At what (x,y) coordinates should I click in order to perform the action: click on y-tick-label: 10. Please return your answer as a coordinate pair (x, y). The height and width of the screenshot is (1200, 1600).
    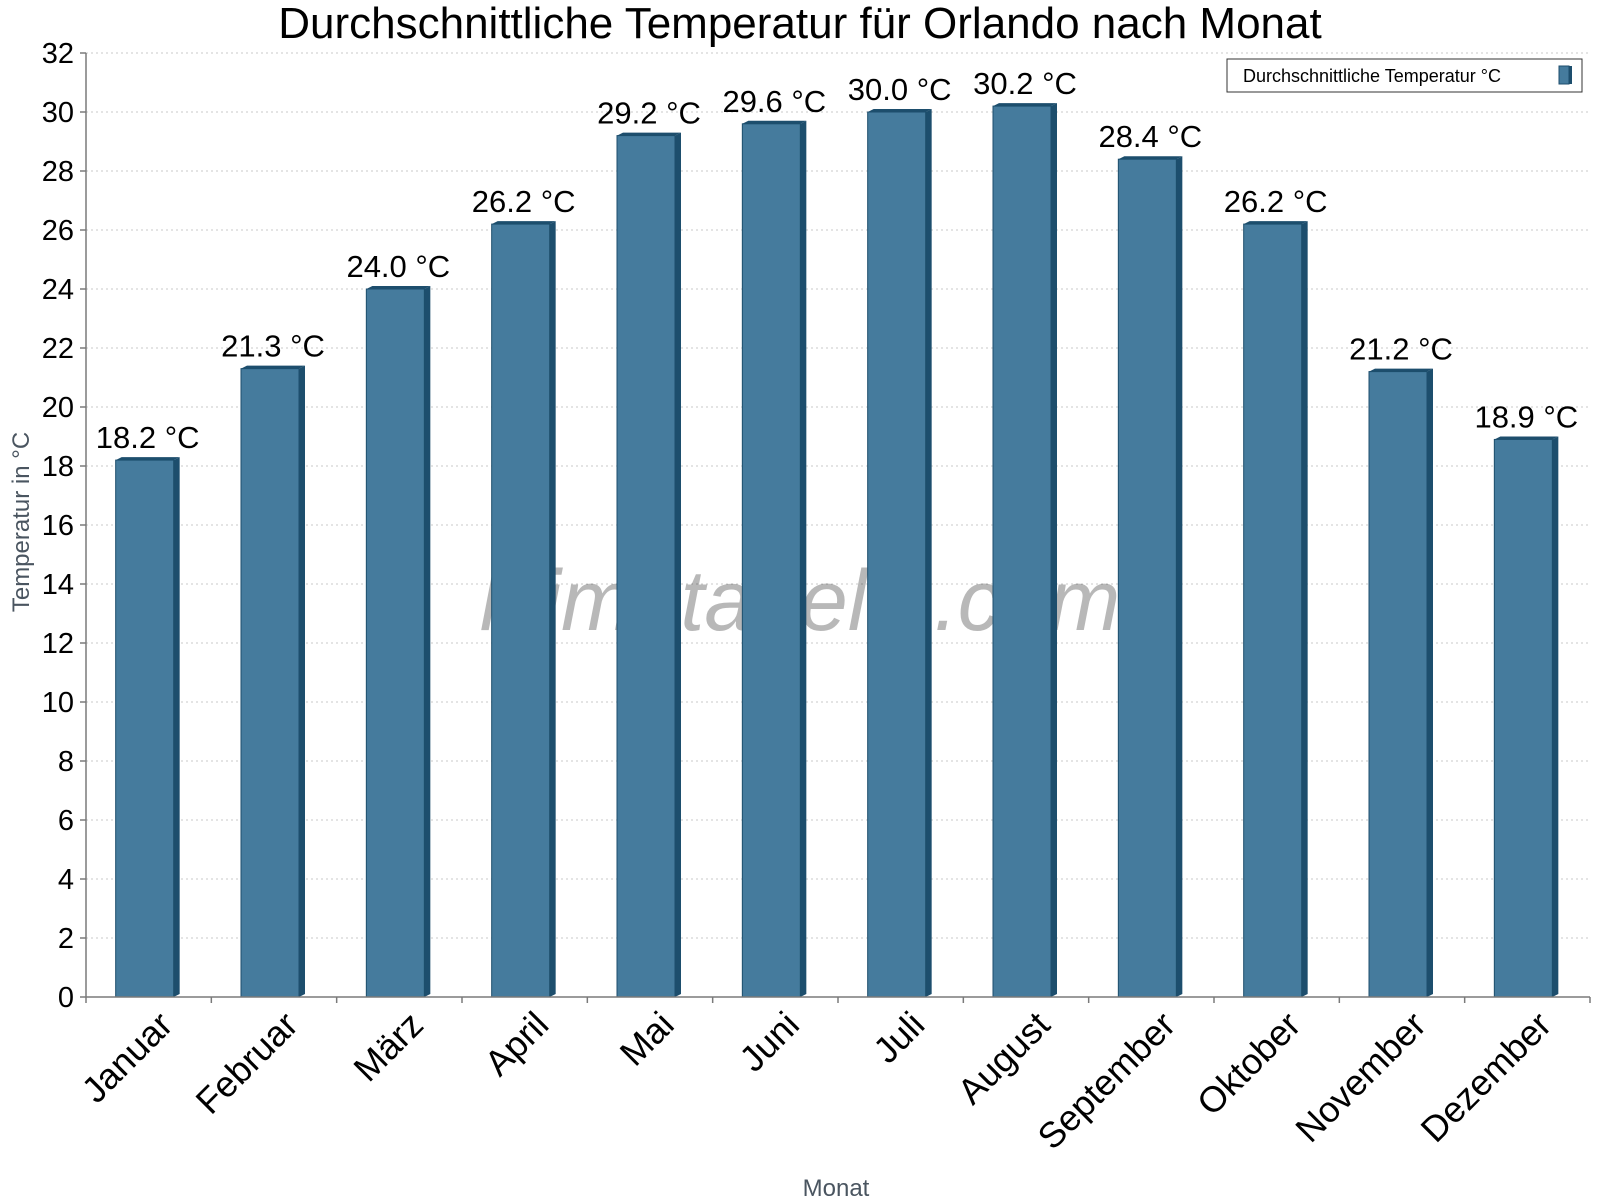
    Looking at the image, I should click on (58, 703).